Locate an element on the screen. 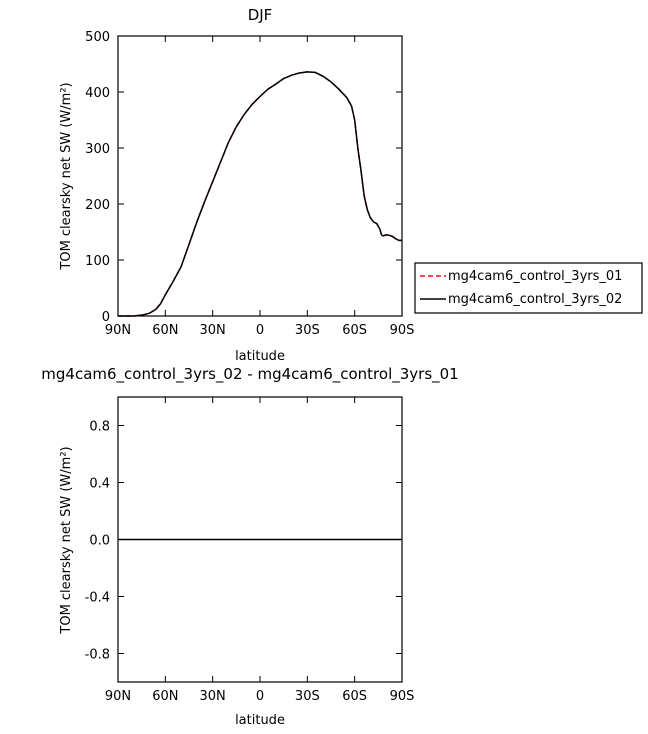 The height and width of the screenshot is (734, 648). bottom-xtick-label: 60S is located at coordinates (354, 696).